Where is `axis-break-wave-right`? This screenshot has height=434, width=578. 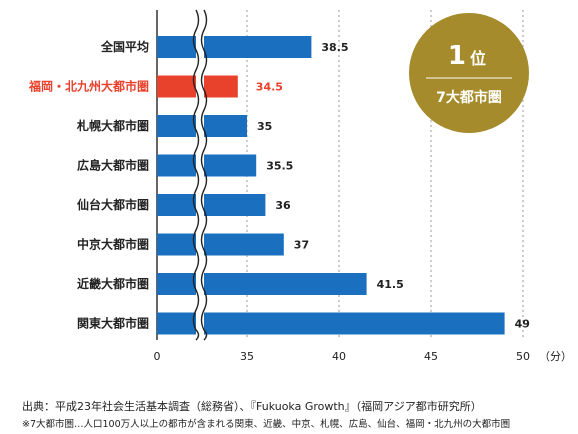 axis-break-wave-right is located at coordinates (204, 175).